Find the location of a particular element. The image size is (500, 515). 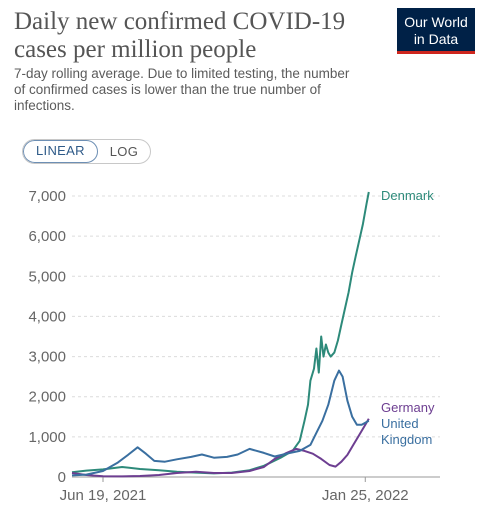

series-label-germany: Germany is located at coordinates (408, 407).